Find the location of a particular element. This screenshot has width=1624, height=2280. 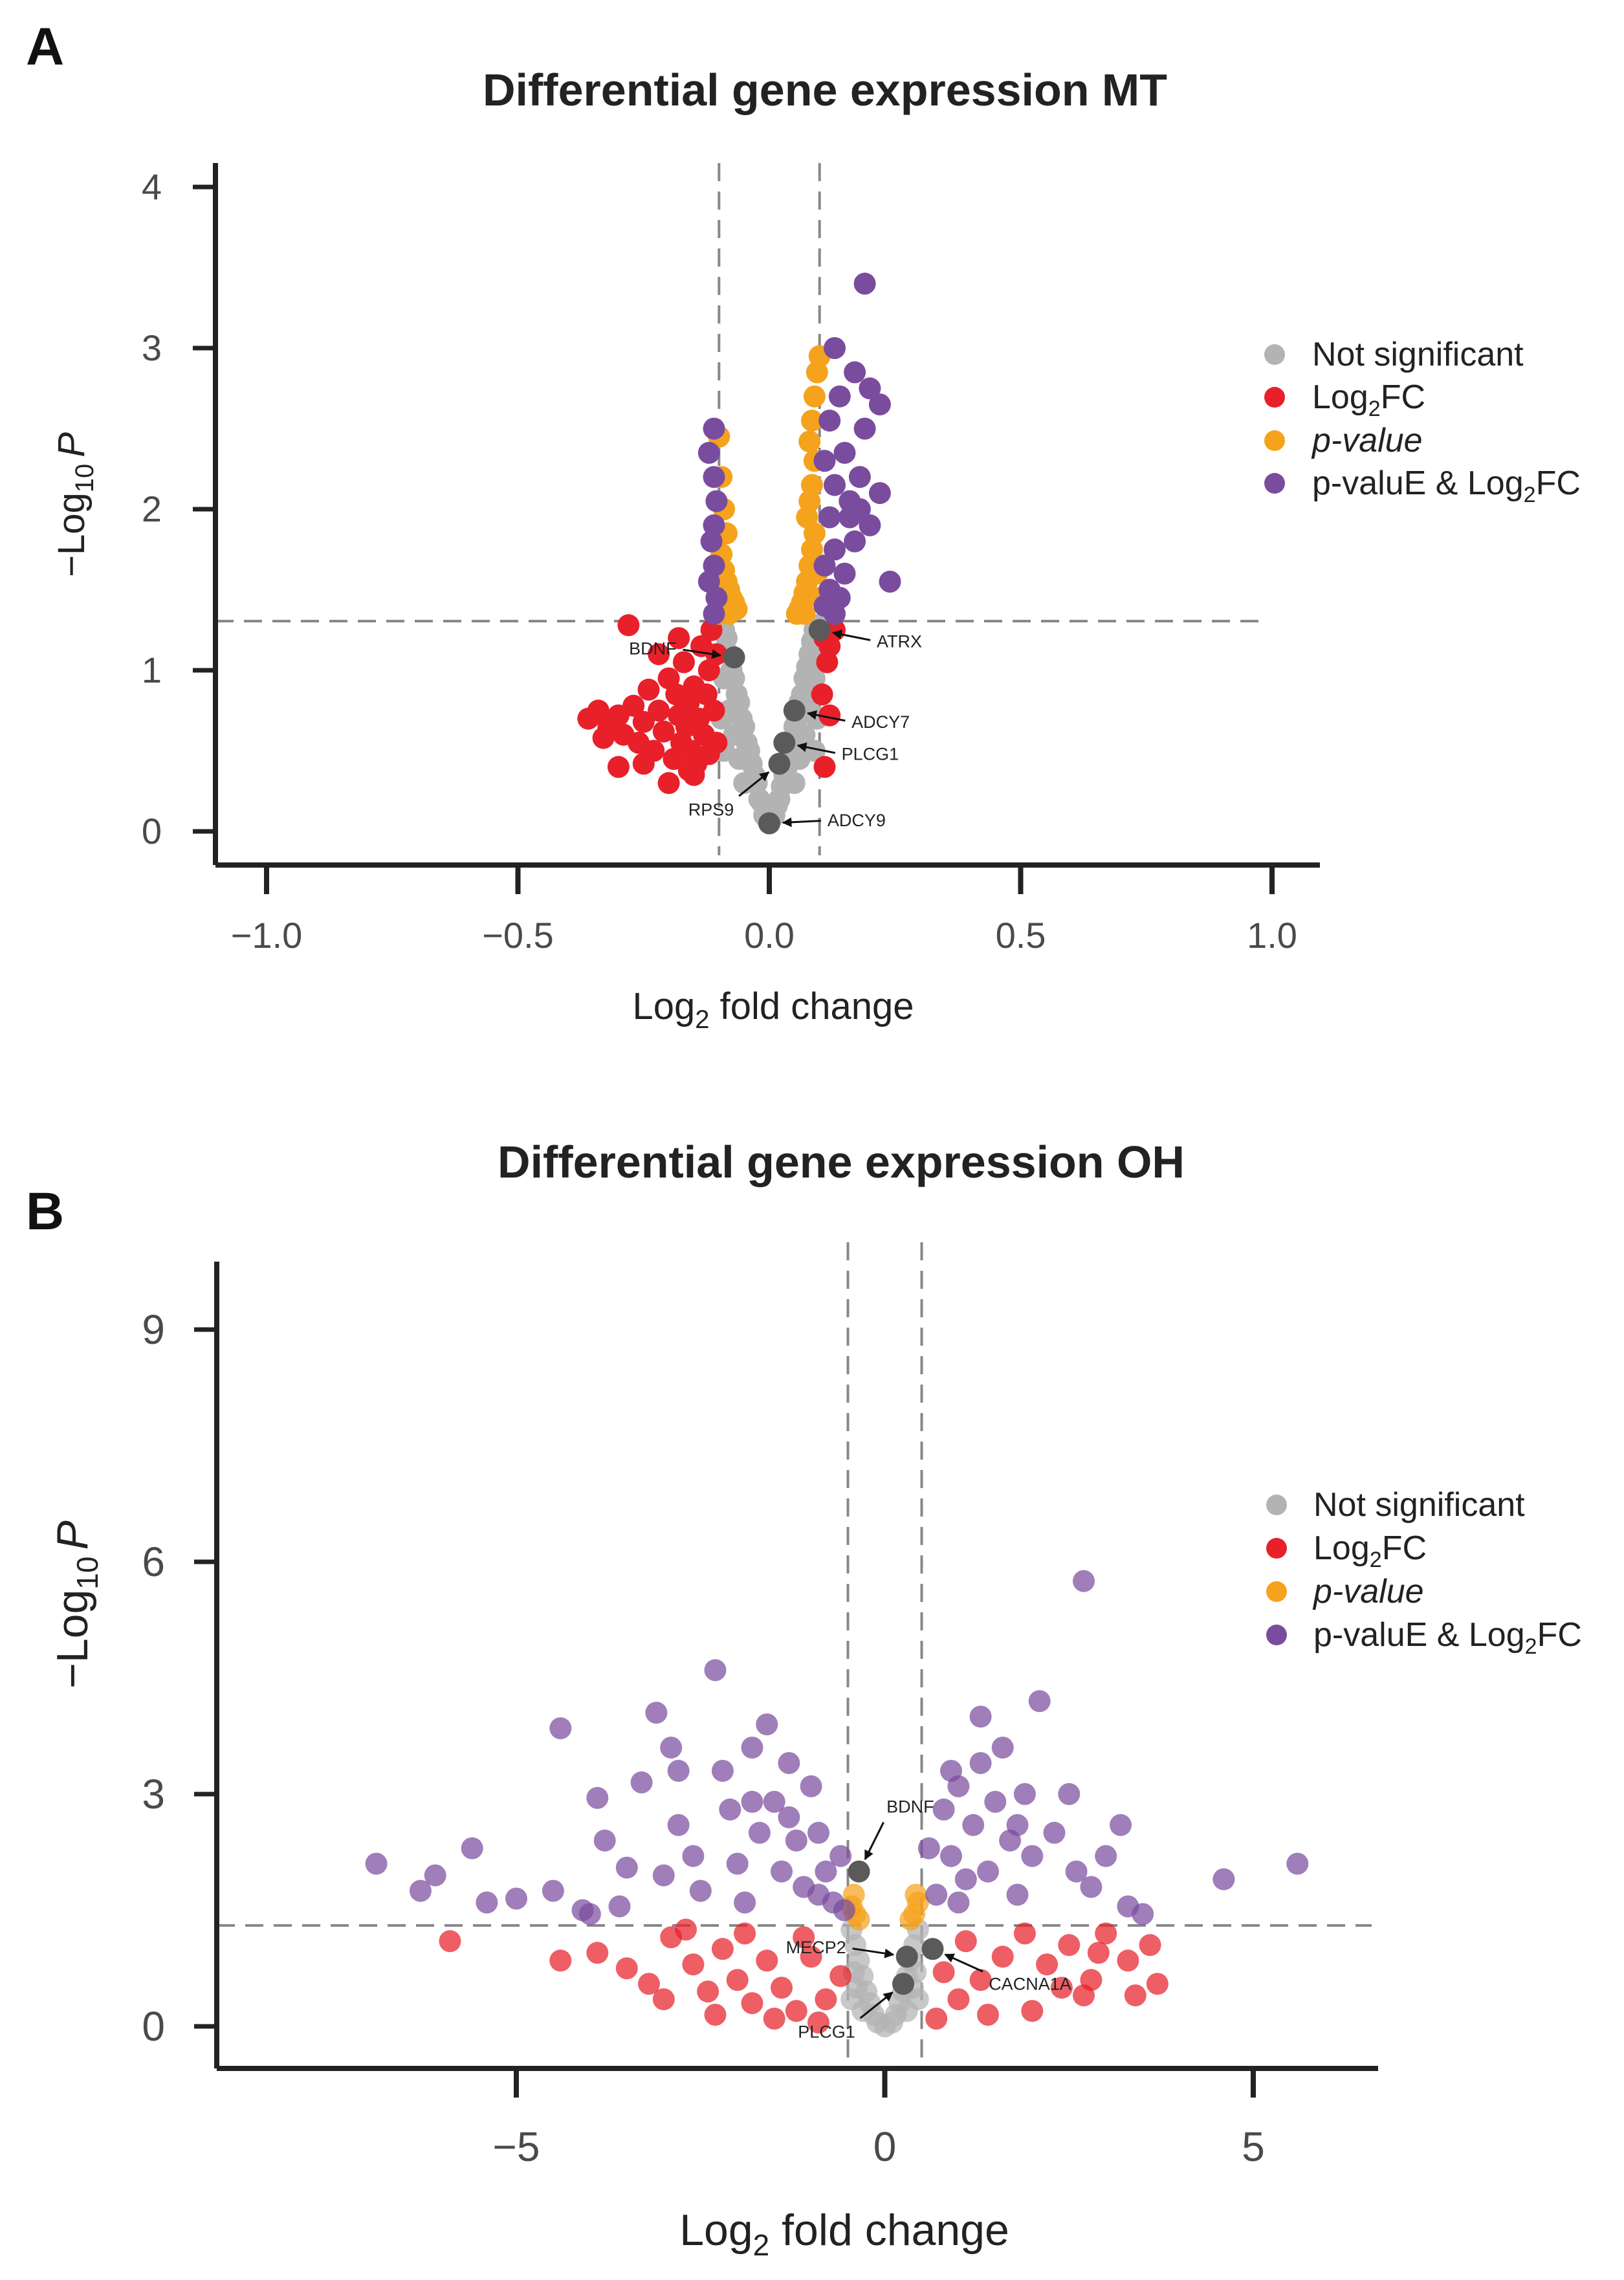

gene-label: CACNA1A is located at coordinates (1030, 1983).